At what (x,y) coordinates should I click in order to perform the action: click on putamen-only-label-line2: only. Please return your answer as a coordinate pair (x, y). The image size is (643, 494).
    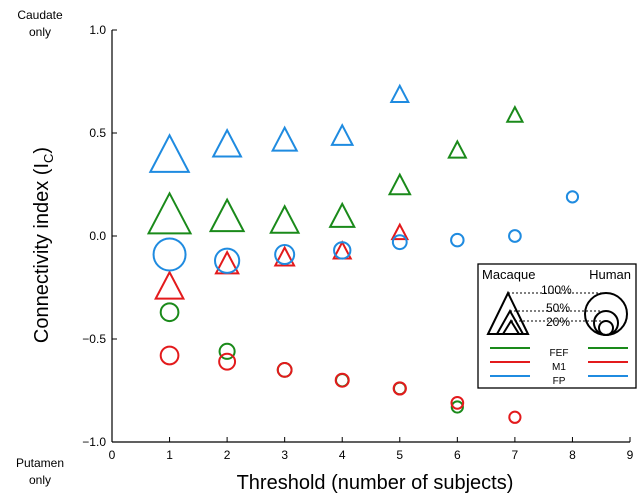
    Looking at the image, I should click on (40, 480).